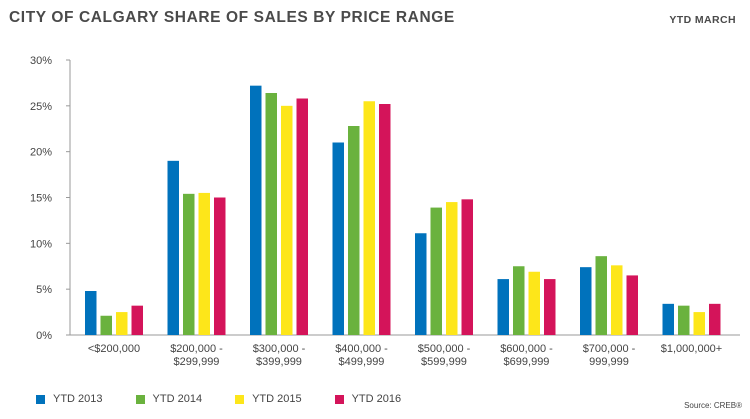  I want to click on y-tick-label: 25%, so click(41, 107).